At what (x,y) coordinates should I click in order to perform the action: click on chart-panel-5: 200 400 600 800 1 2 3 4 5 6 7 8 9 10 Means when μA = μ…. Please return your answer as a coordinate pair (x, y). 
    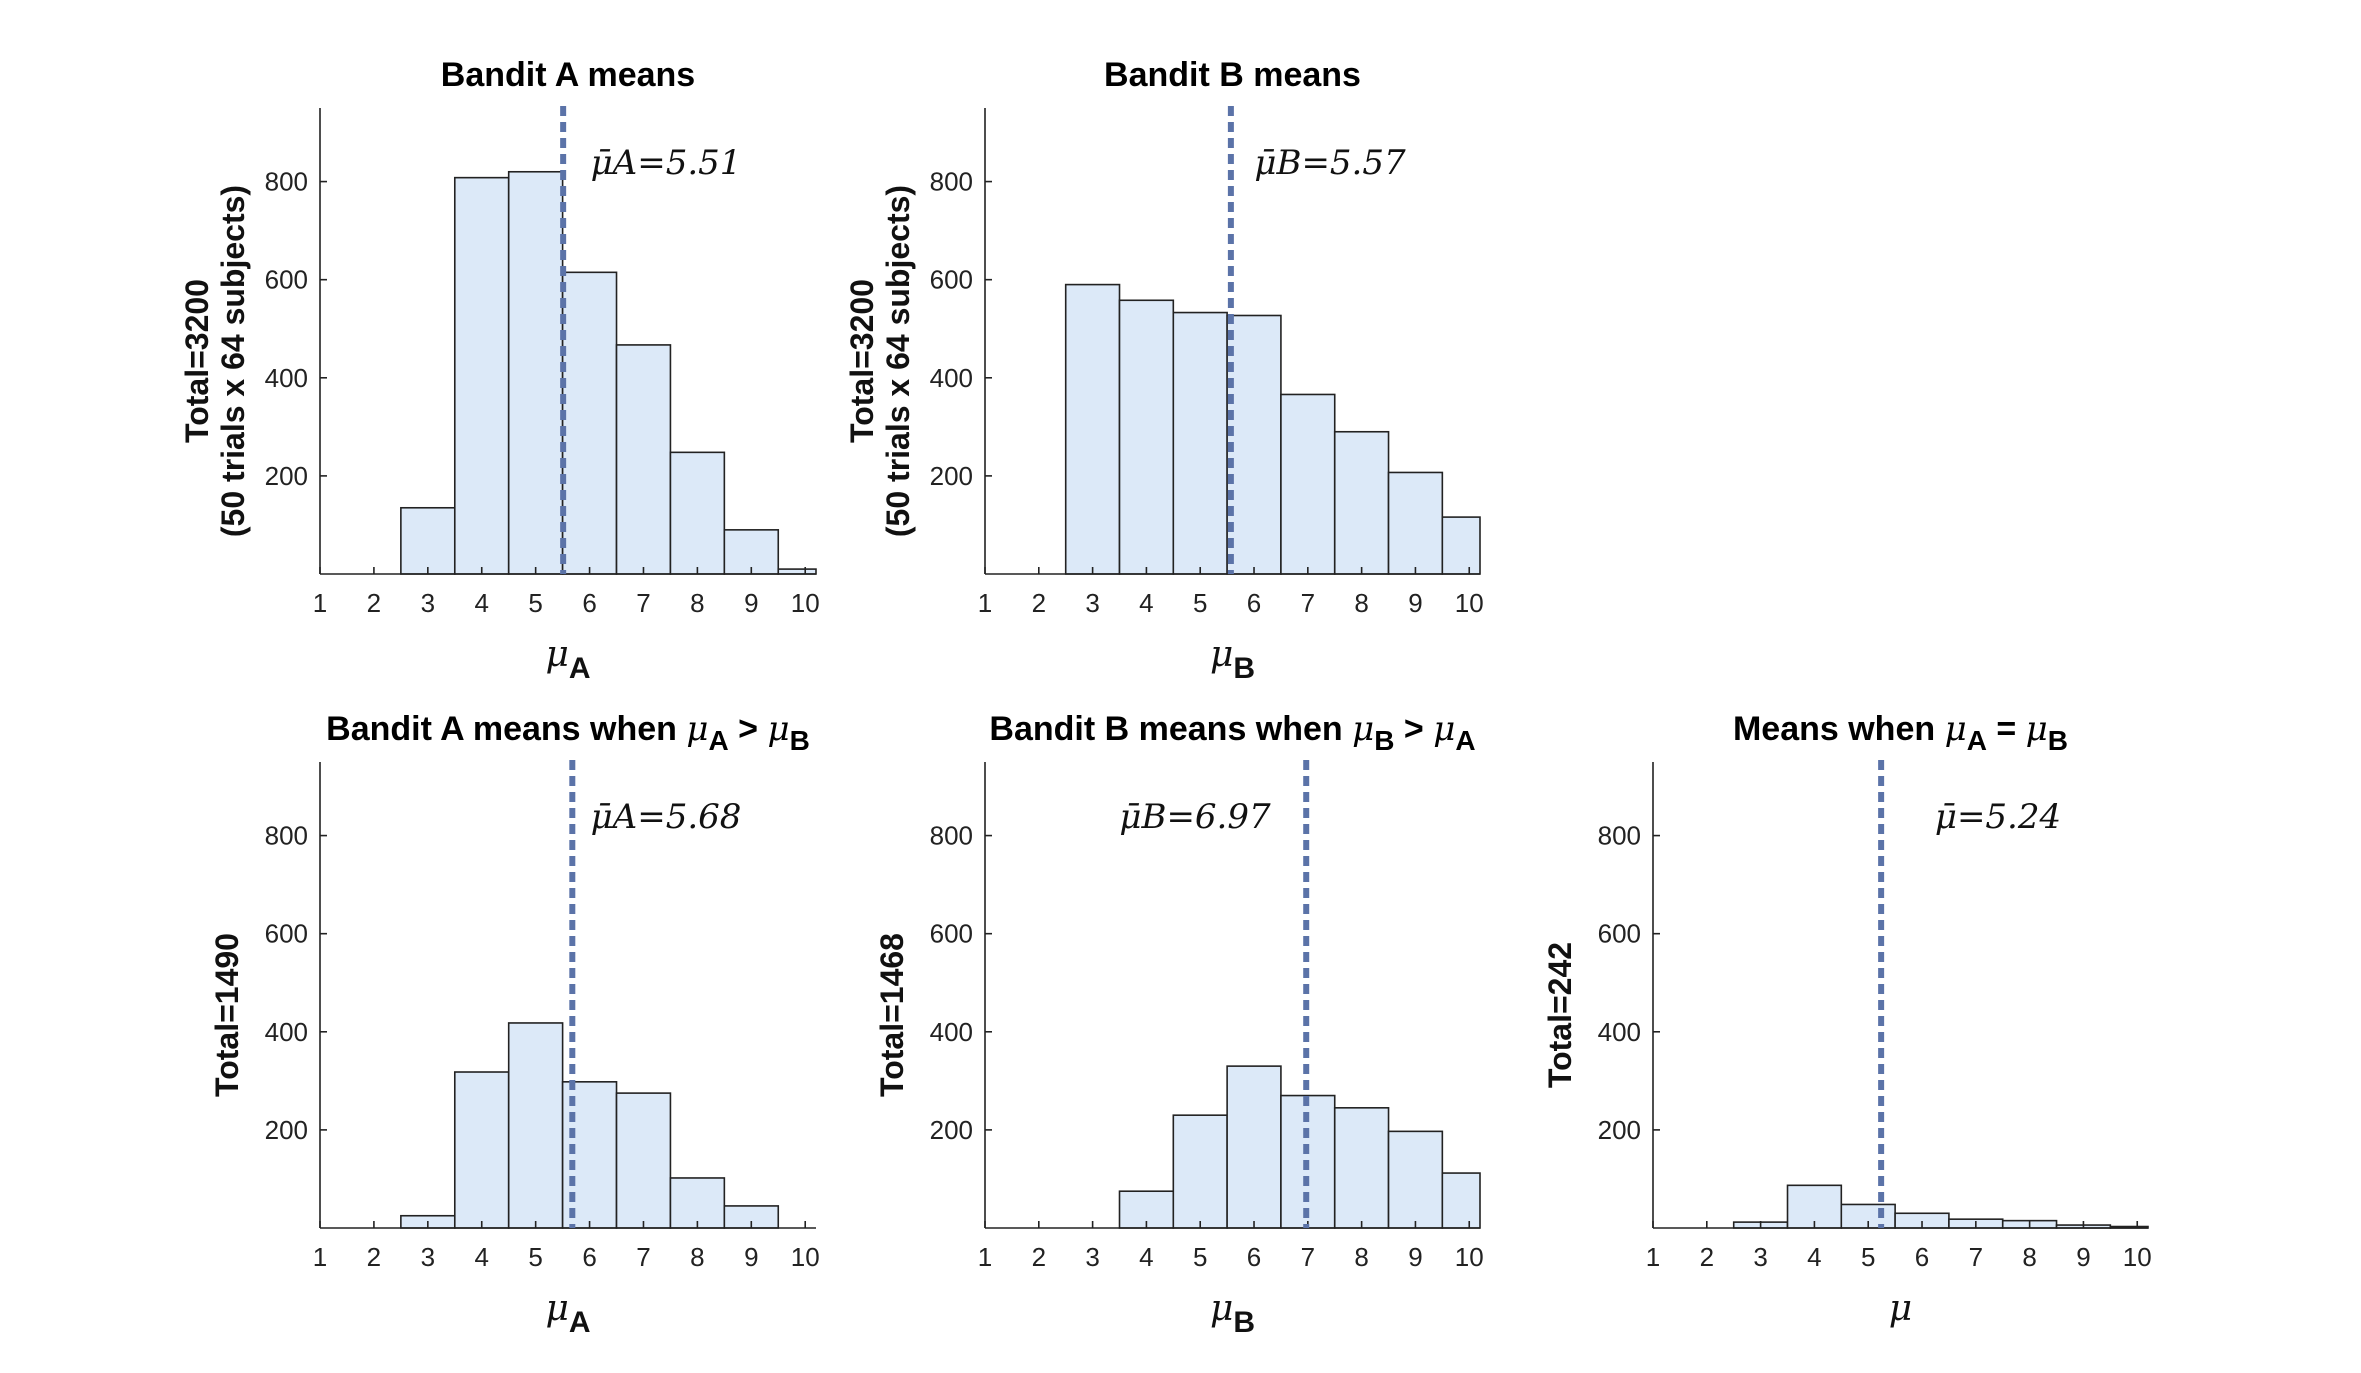
    Looking at the image, I should click on (1847, 1019).